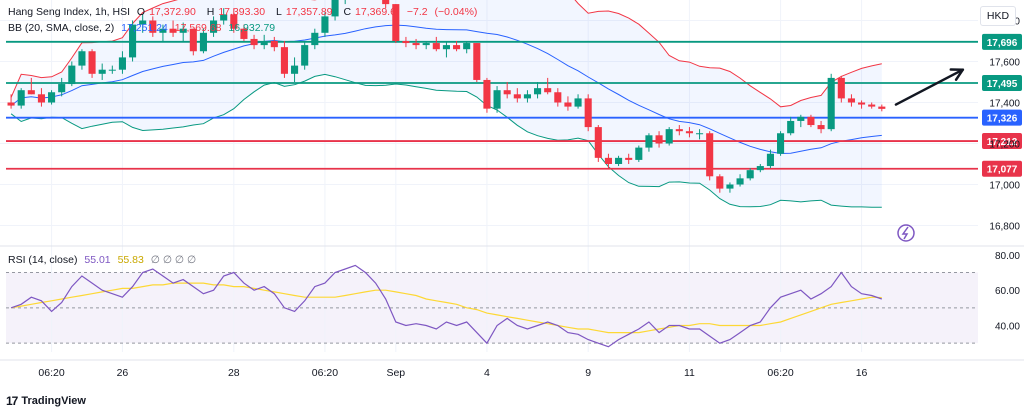 This screenshot has height=412, width=1024. What do you see at coordinates (1004, 145) in the screenshot?
I see `y-tick-label: 17,200` at bounding box center [1004, 145].